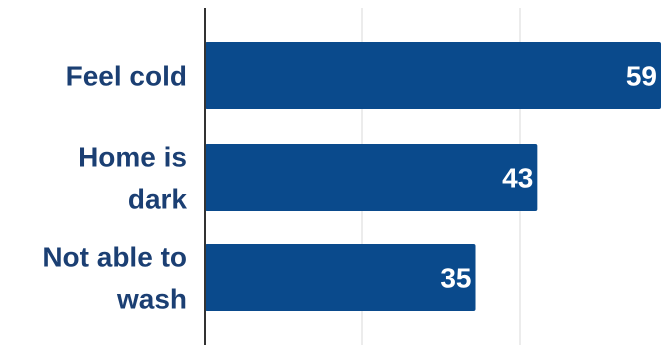 This screenshot has height=345, width=661. Describe the element at coordinates (455, 278) in the screenshot. I see `value-label: 35` at that location.